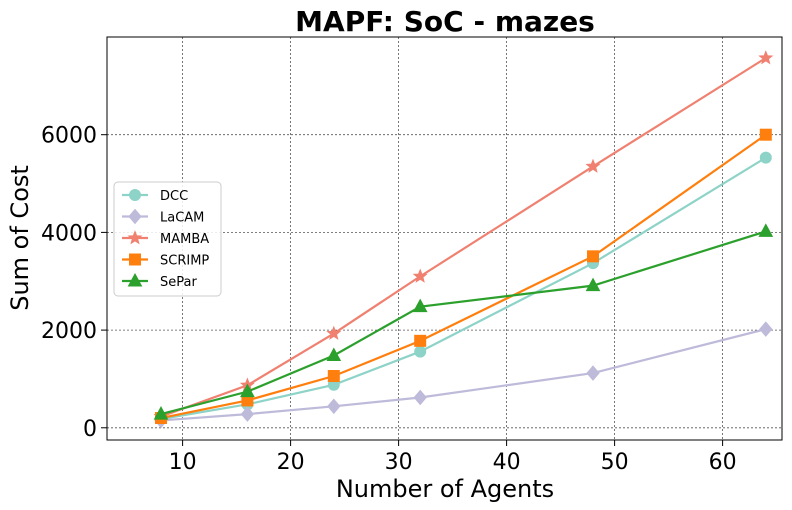 The image size is (792, 510). I want to click on x-tick-label: 20, so click(291, 462).